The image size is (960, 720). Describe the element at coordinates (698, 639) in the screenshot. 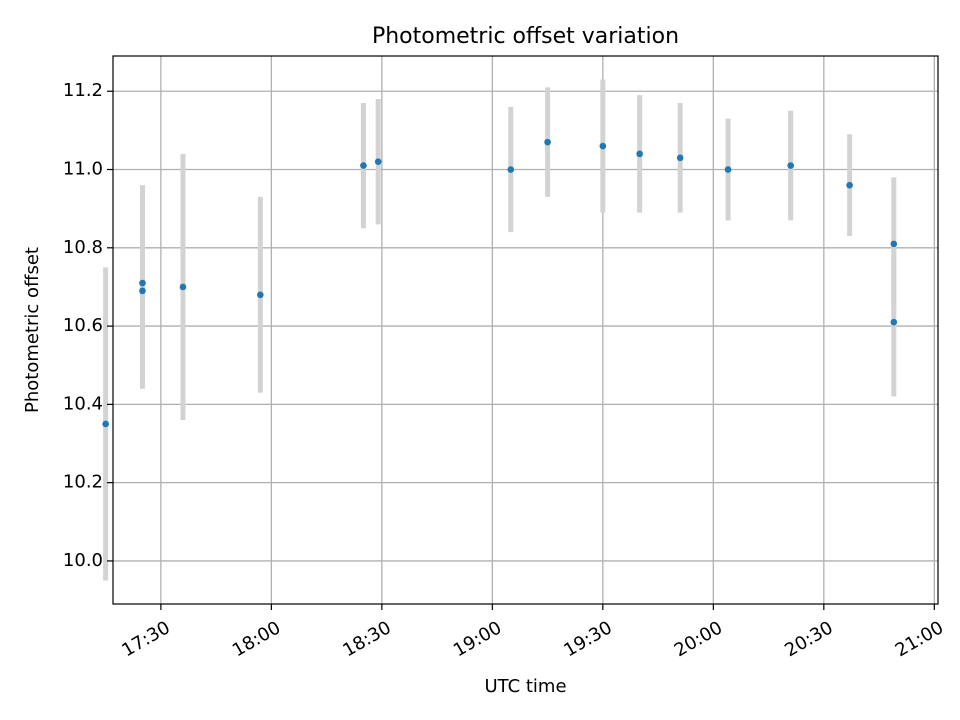

I see `x-tick-label: 20:00` at that location.